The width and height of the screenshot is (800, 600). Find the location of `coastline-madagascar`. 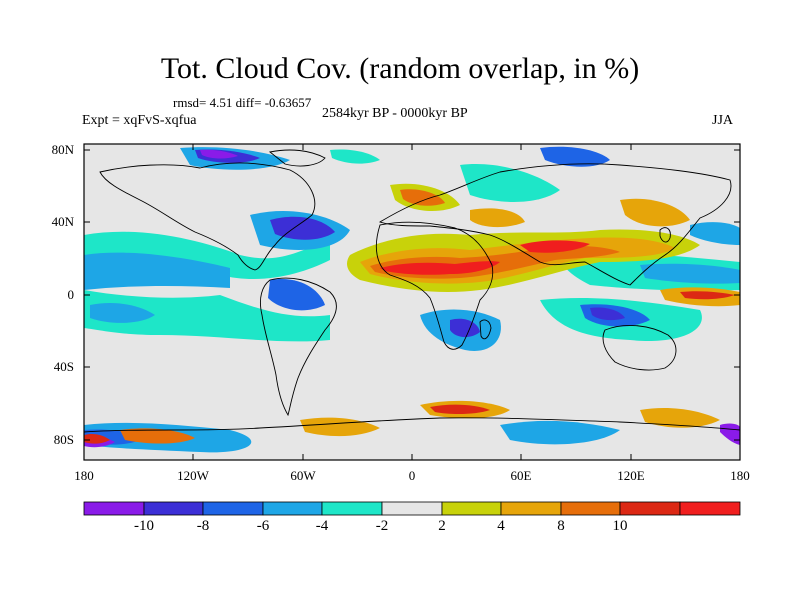

coastline-madagascar is located at coordinates (485, 329).